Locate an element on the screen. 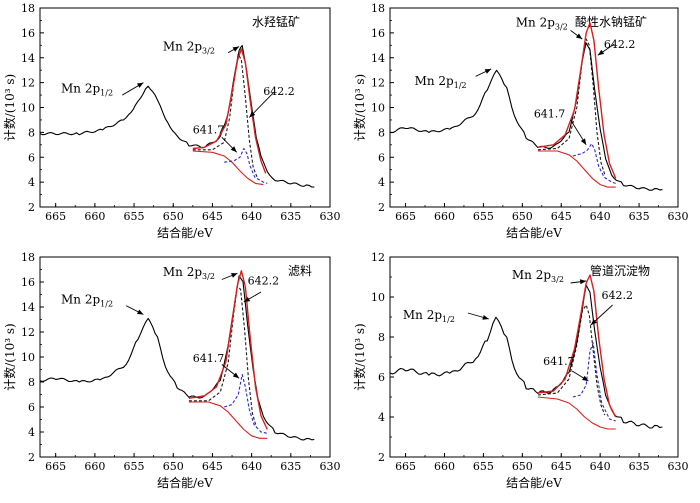 This screenshot has width=700, height=503. y-tick-label: 4 is located at coordinates (381, 417).